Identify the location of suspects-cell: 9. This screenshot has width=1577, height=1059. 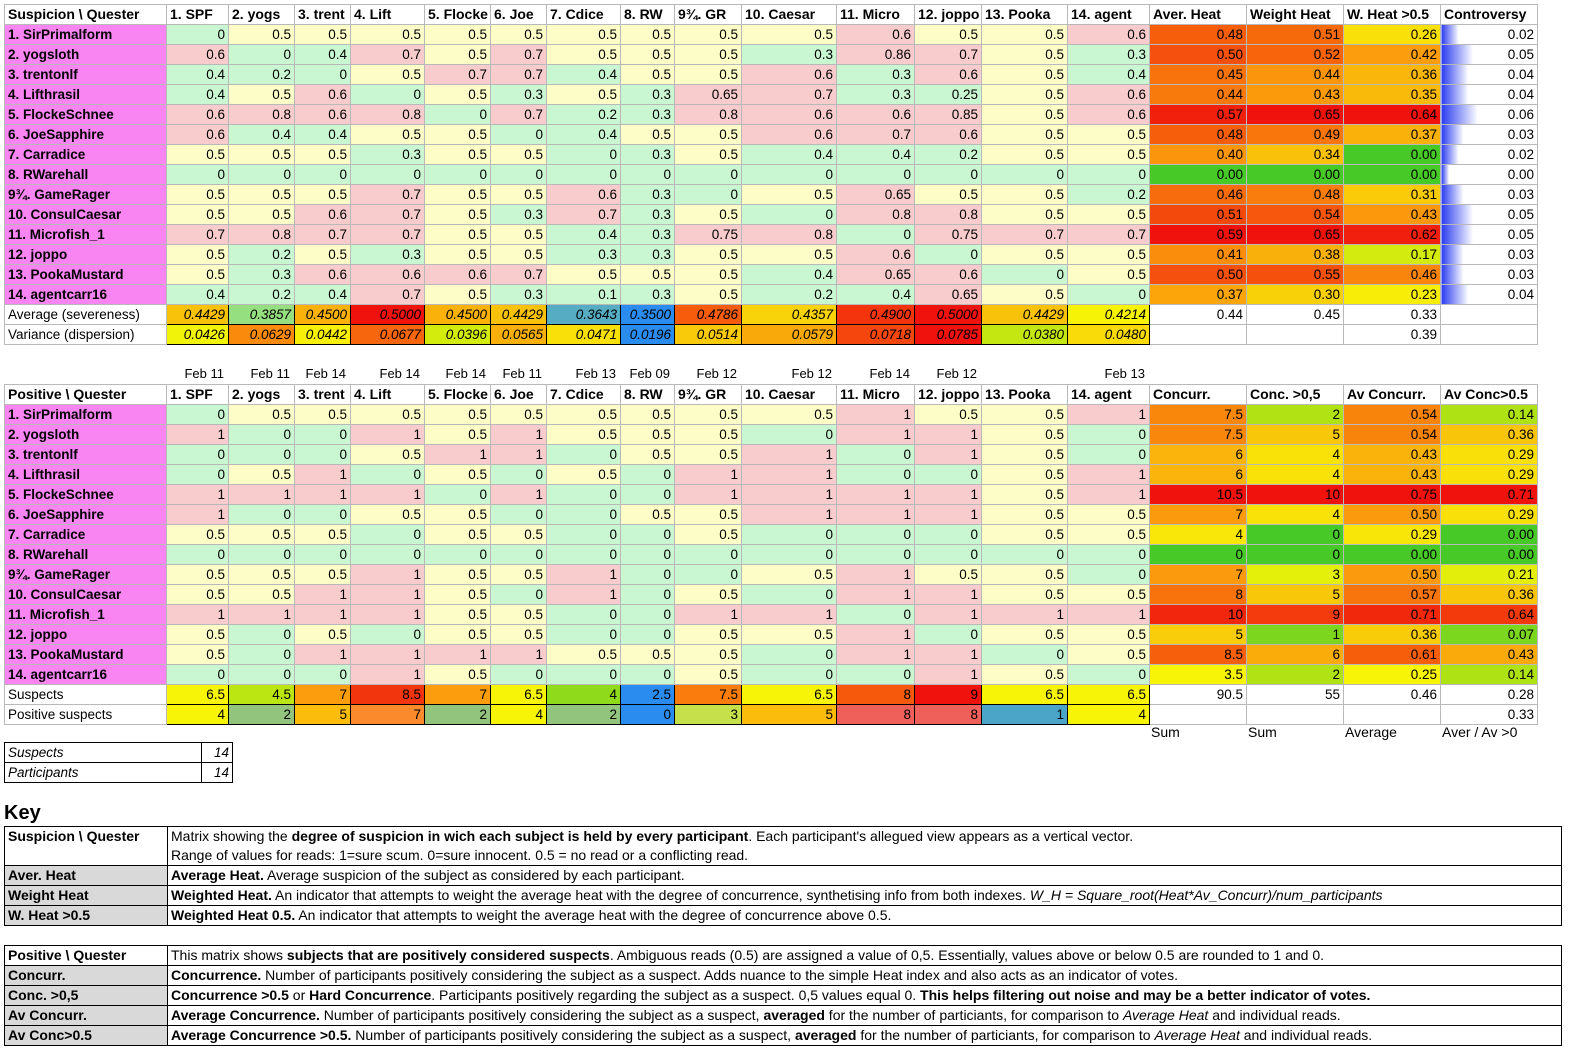
(948, 694).